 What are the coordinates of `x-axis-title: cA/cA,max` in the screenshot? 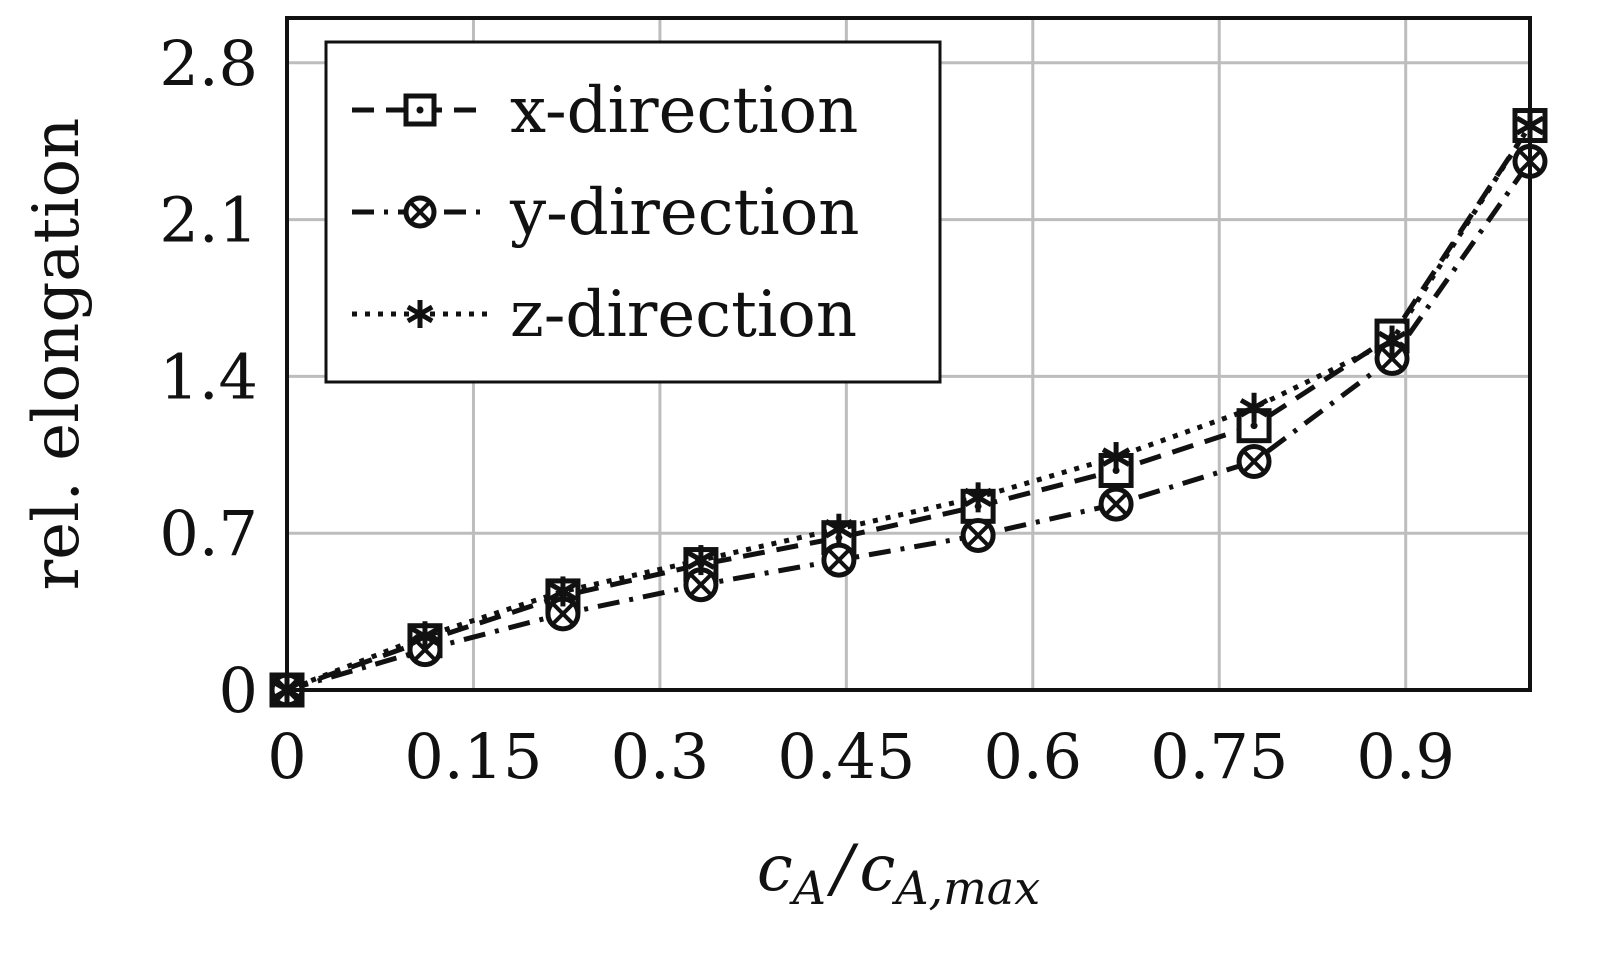 It's located at (898, 873).